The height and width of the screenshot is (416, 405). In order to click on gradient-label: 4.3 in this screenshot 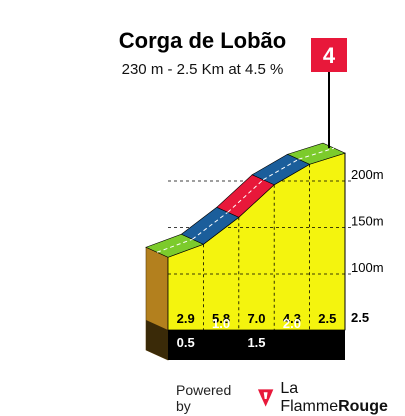, I will do `click(292, 318)`.